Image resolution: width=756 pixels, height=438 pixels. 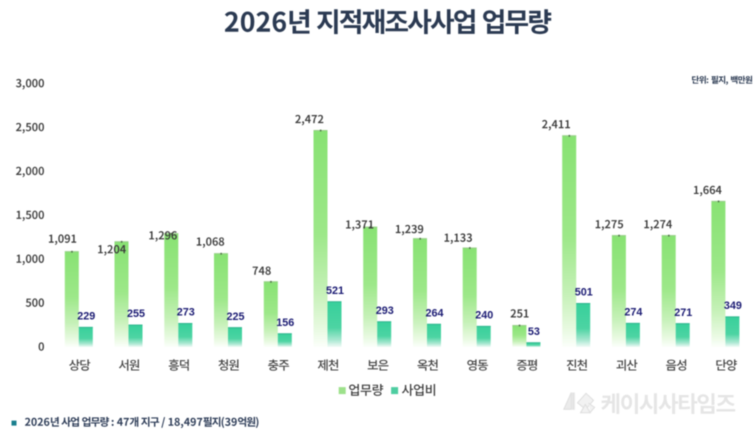 I want to click on svg-text: 53, so click(x=534, y=332).